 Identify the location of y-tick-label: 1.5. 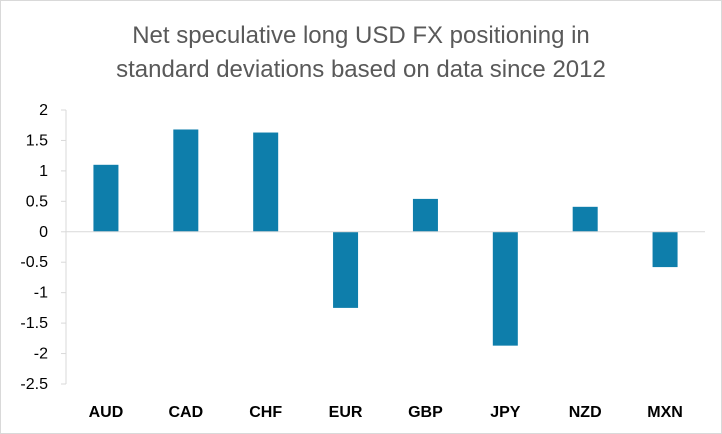
(37, 140).